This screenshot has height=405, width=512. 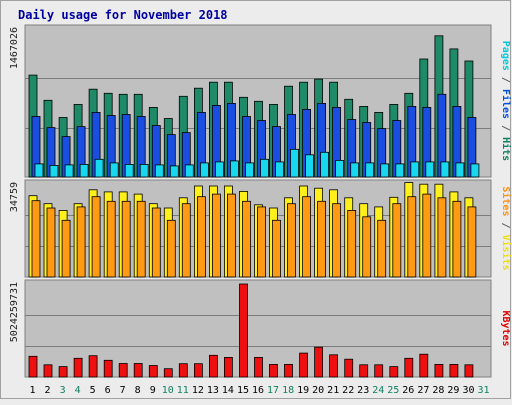 What do you see at coordinates (363, 390) in the screenshot?
I see `x-tick-label: 23` at bounding box center [363, 390].